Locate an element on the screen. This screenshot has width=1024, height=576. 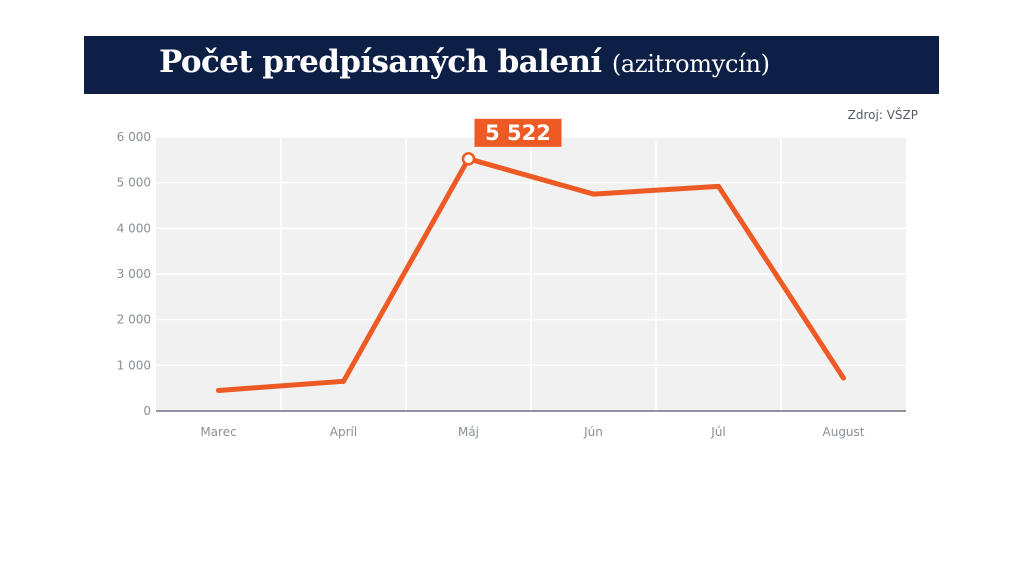
callout-label: 5 522 is located at coordinates (518, 133).